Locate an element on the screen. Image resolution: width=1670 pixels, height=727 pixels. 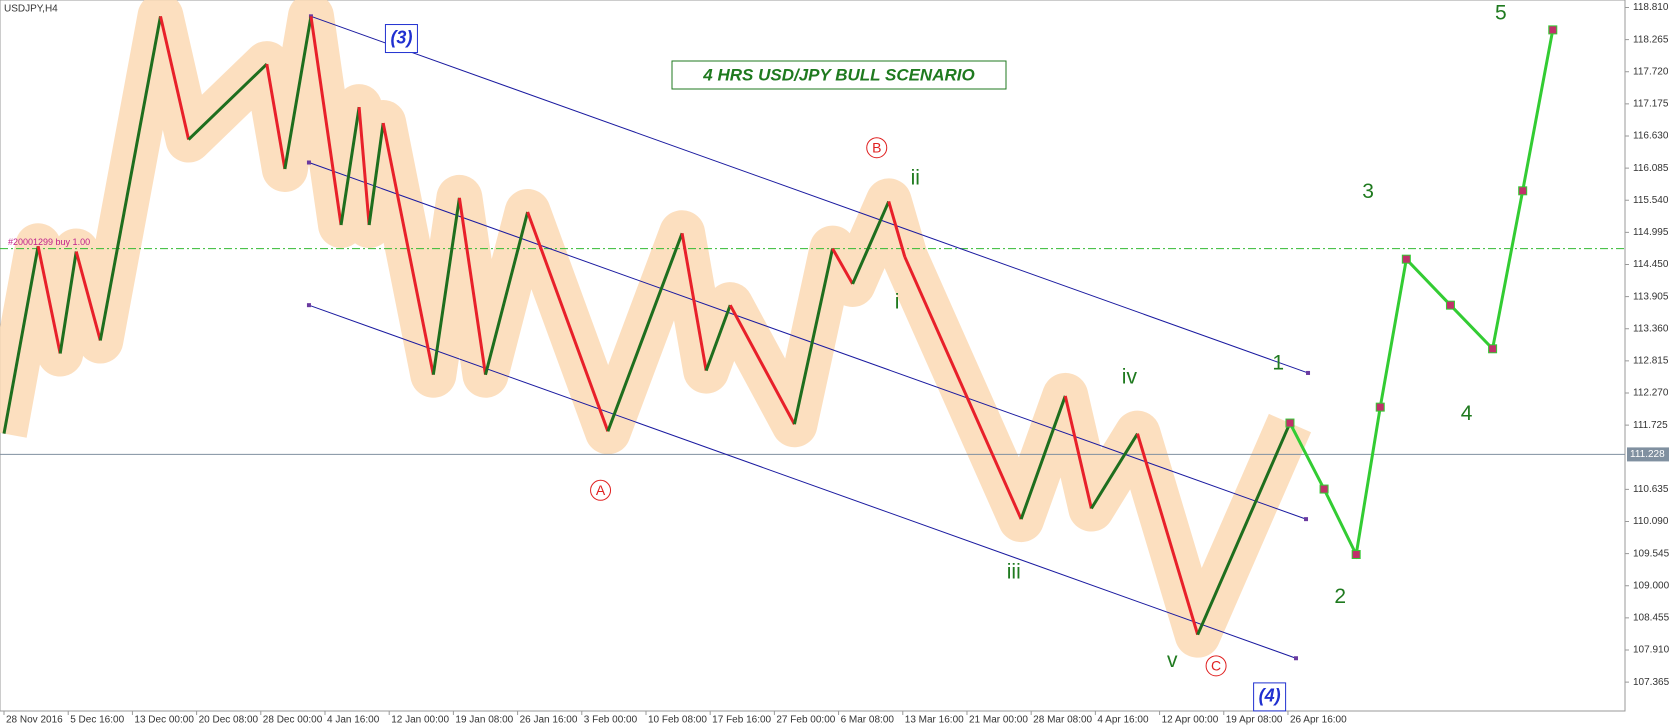
title-box is located at coordinates (839, 75).